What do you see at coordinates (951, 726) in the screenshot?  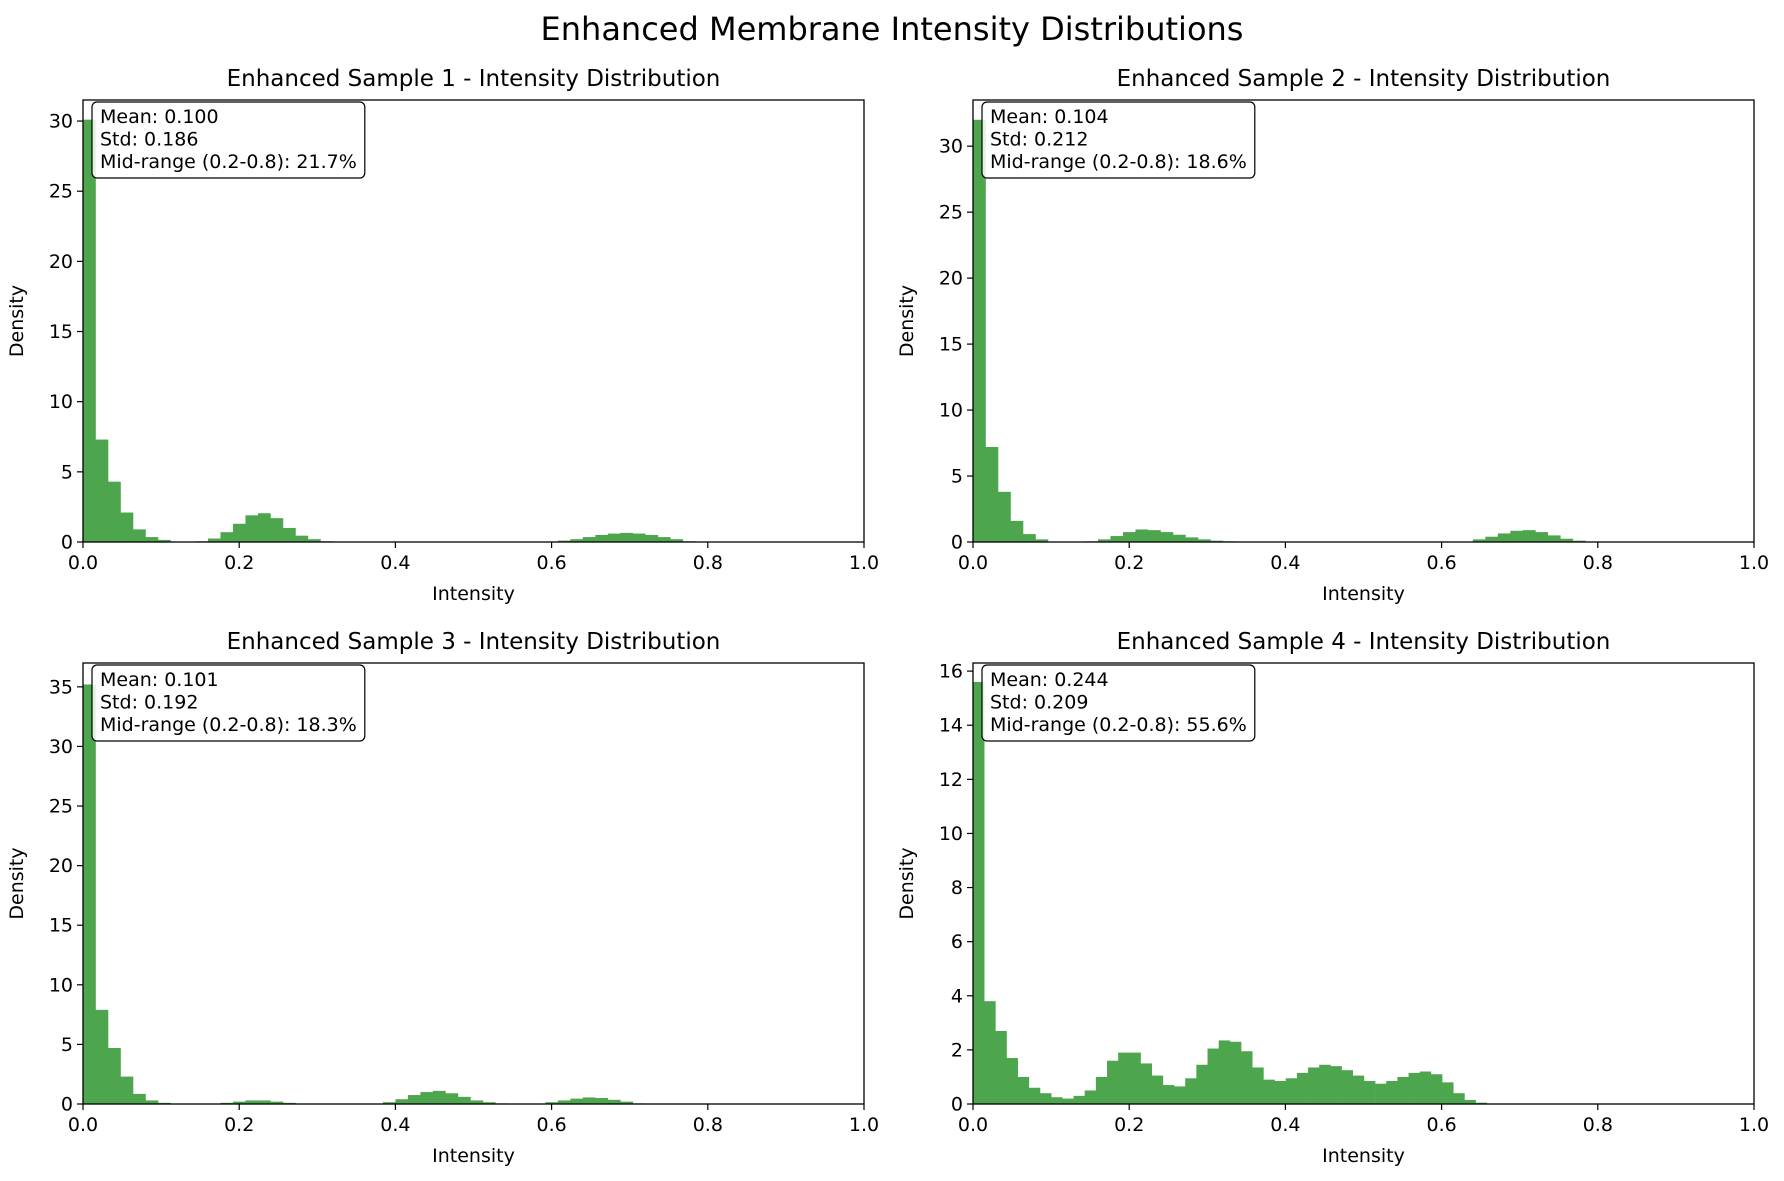 I see `y-tick-label: 14` at bounding box center [951, 726].